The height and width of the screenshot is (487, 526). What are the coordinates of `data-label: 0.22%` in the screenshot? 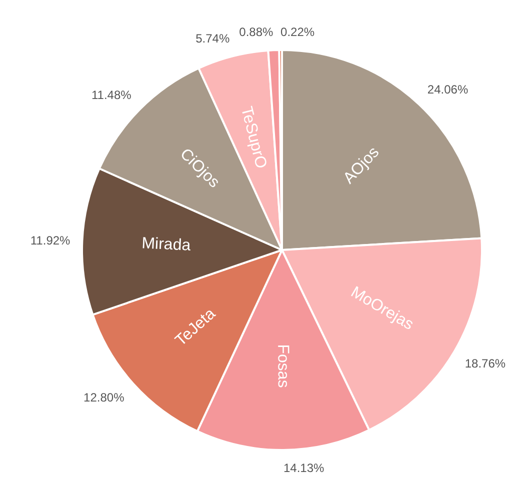 It's located at (297, 32).